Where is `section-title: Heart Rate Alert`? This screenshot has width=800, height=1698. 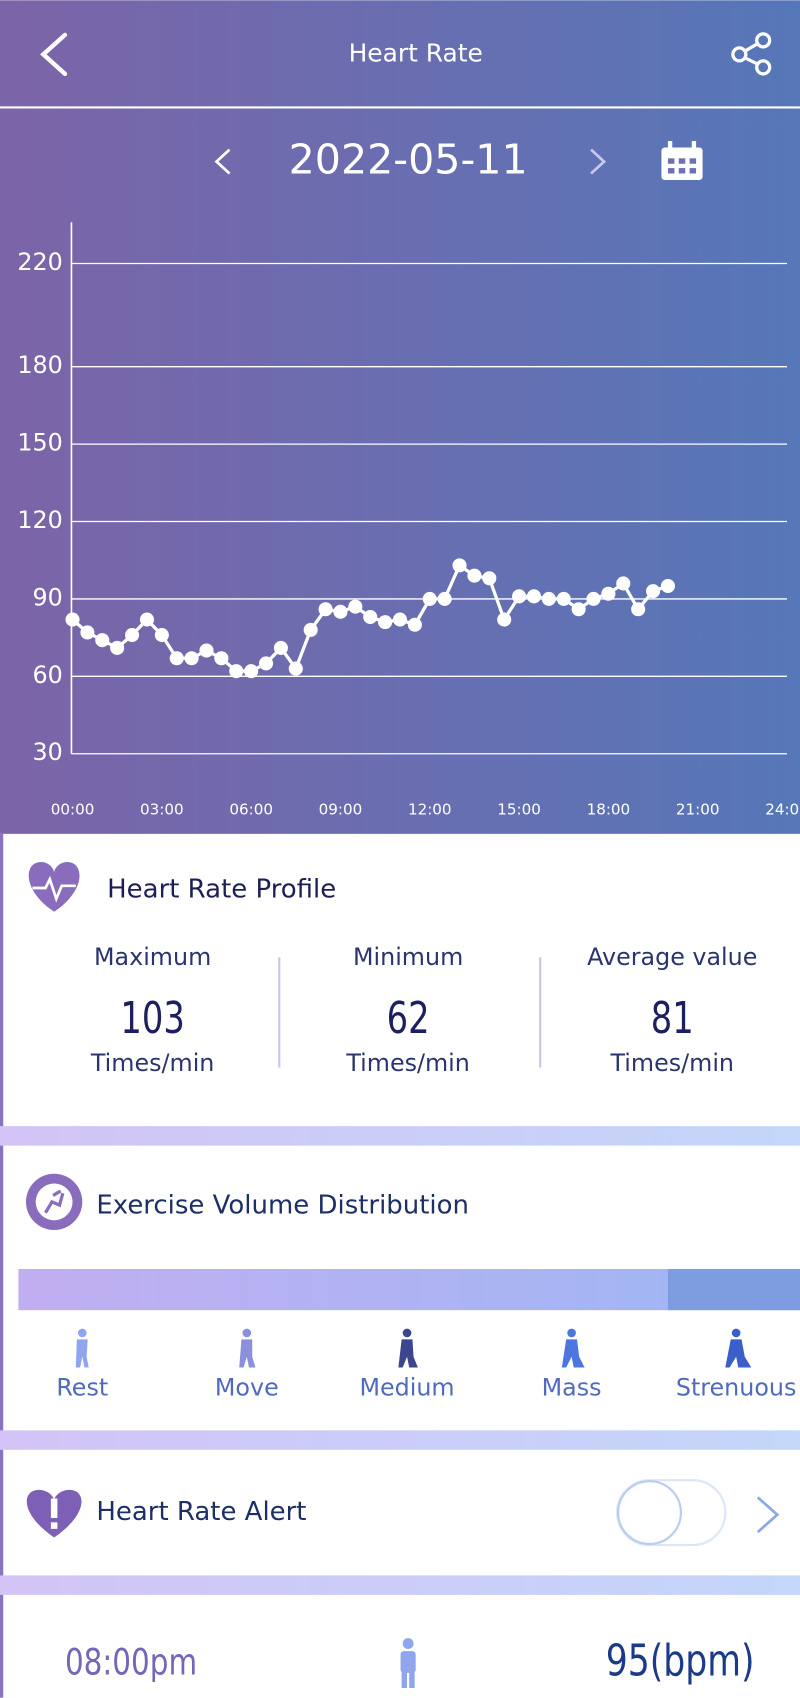 section-title: Heart Rate Alert is located at coordinates (201, 1512).